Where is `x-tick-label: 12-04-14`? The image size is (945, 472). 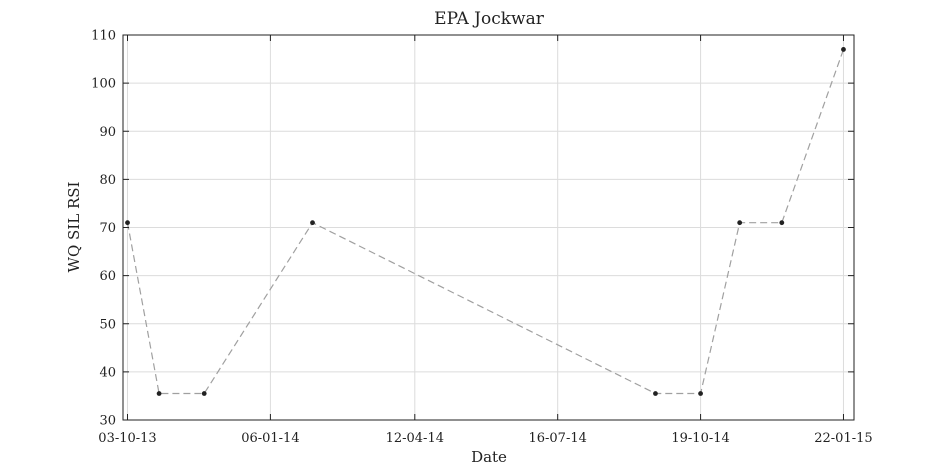
x-tick-label: 12-04-14 is located at coordinates (415, 438).